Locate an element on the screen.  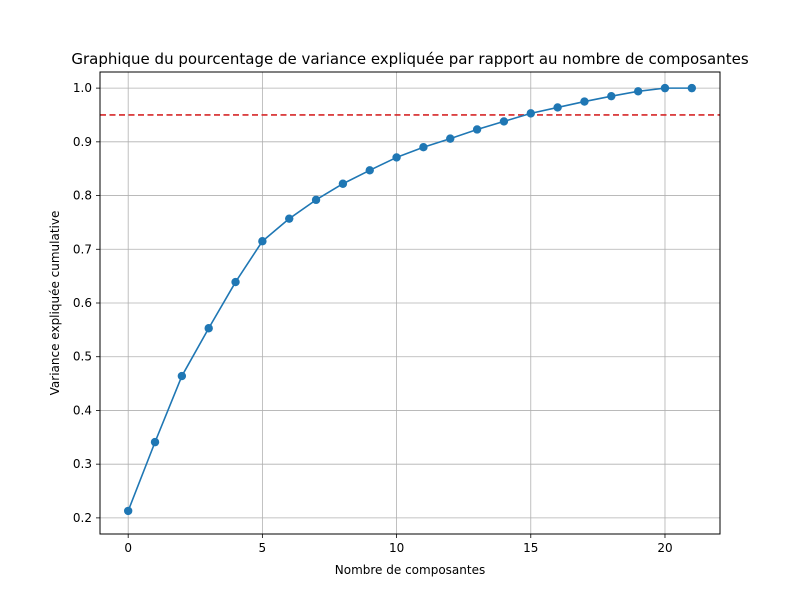
x-axis-ticks: 0 5 10 15 20 is located at coordinates (398, 544).